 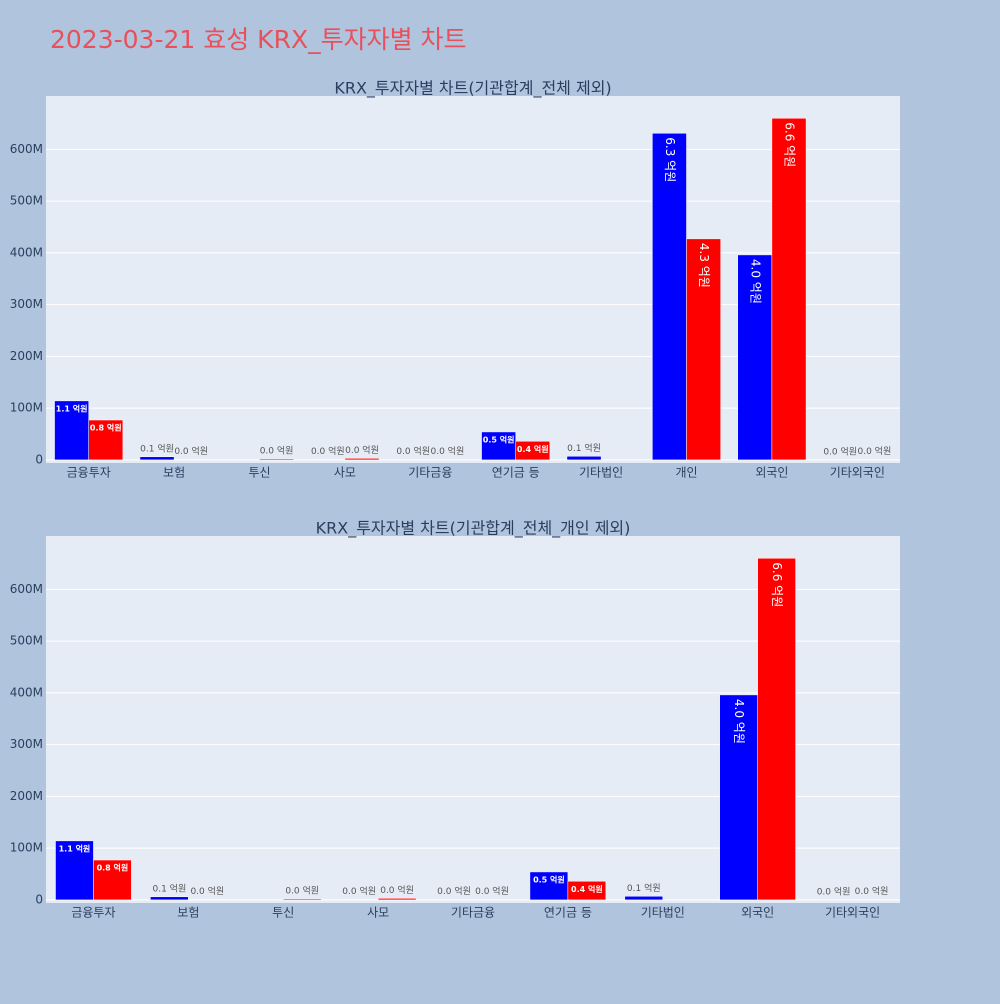 I want to click on chart-title: KRX_투자자별 차트(기관합계_전체_개인 제외), so click(x=473, y=529).